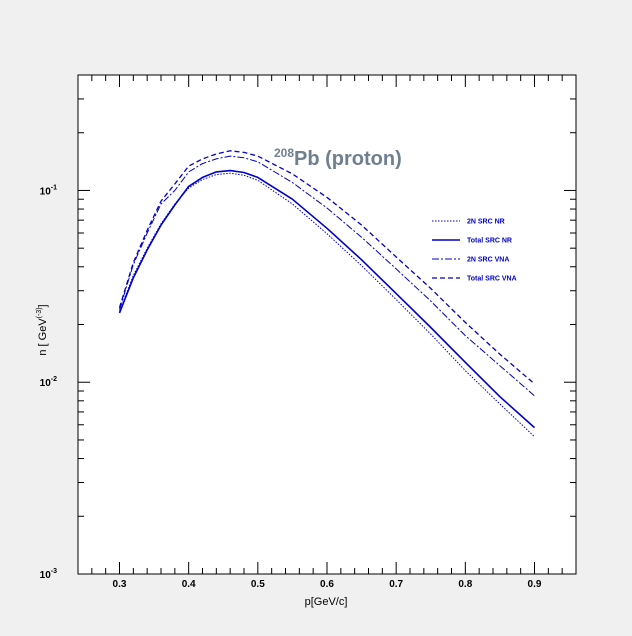  What do you see at coordinates (189, 584) in the screenshot?
I see `x-tick-label: 0.4` at bounding box center [189, 584].